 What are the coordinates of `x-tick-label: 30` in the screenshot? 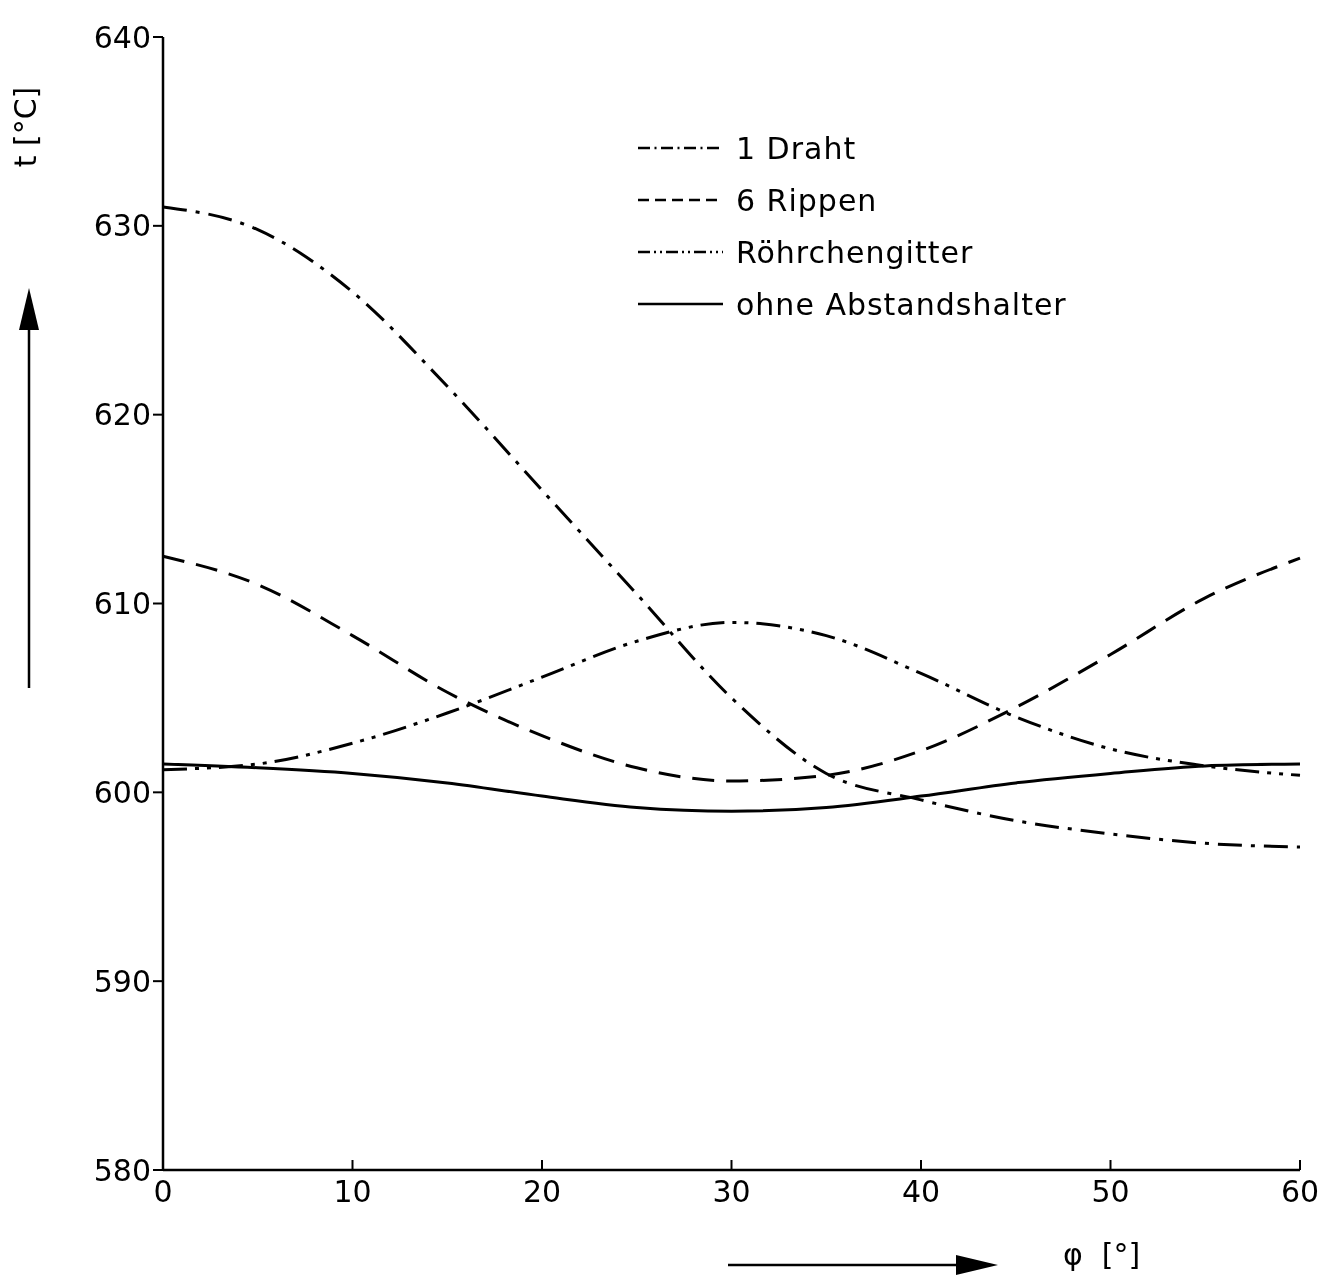 It's located at (731, 1191).